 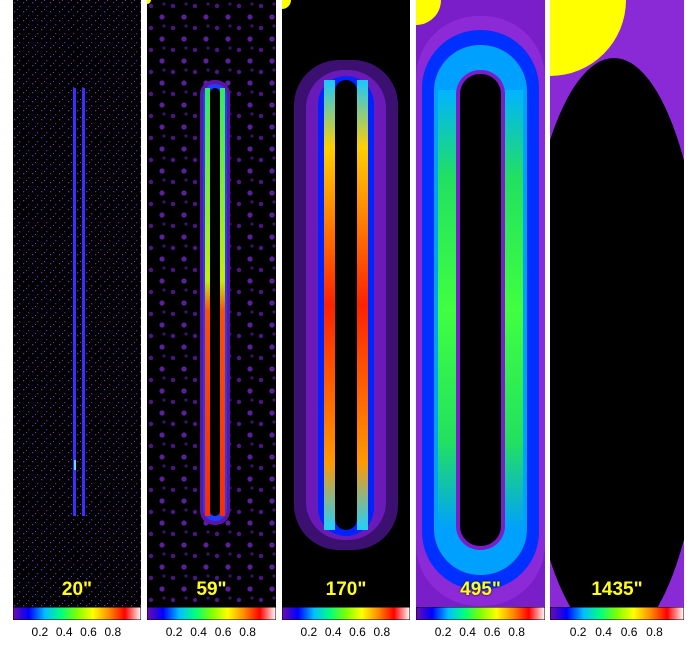 What do you see at coordinates (211, 589) in the screenshot?
I see `panel-2-label: 59"` at bounding box center [211, 589].